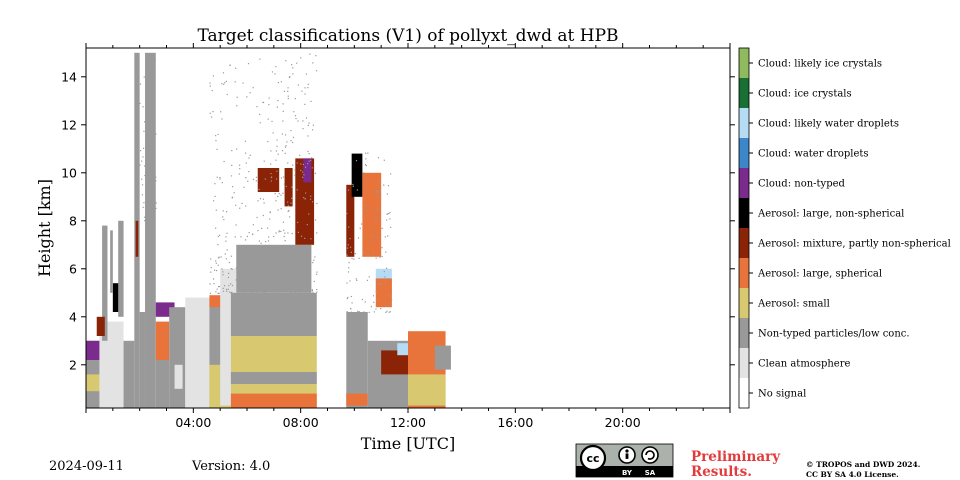 This screenshot has height=480, width=960. What do you see at coordinates (69, 76) in the screenshot?
I see `y-tick-label: 14` at bounding box center [69, 76].